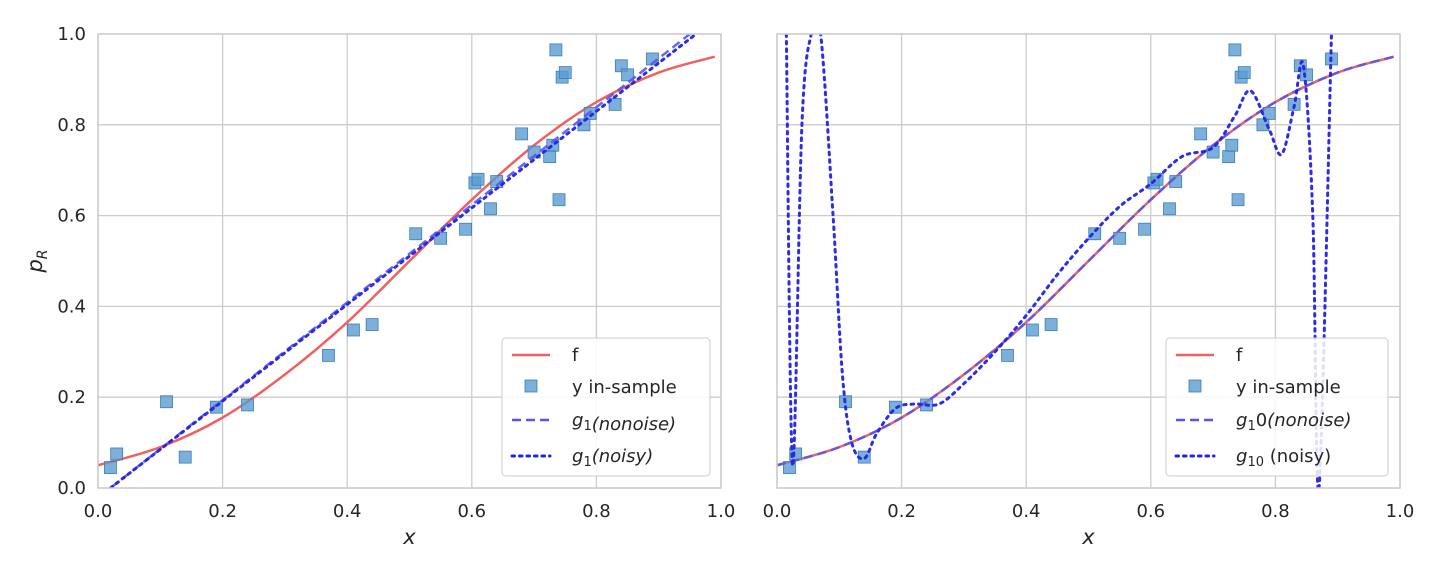  Describe the element at coordinates (612, 458) in the screenshot. I see `legend-g-noisy-label: g1(noisy)` at that location.